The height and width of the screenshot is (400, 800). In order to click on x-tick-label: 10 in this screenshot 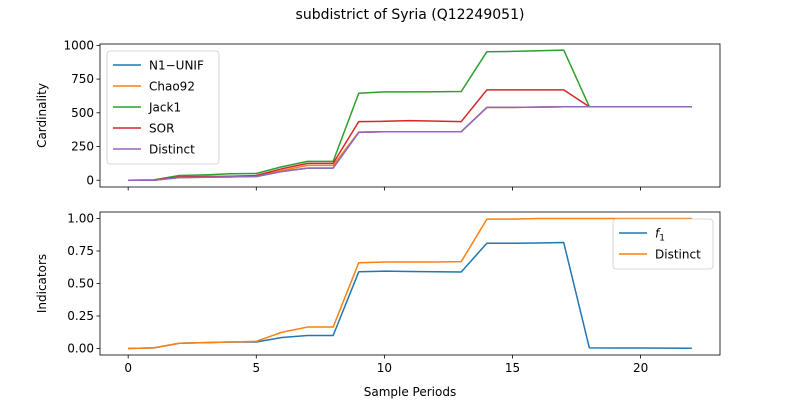, I will do `click(384, 368)`.